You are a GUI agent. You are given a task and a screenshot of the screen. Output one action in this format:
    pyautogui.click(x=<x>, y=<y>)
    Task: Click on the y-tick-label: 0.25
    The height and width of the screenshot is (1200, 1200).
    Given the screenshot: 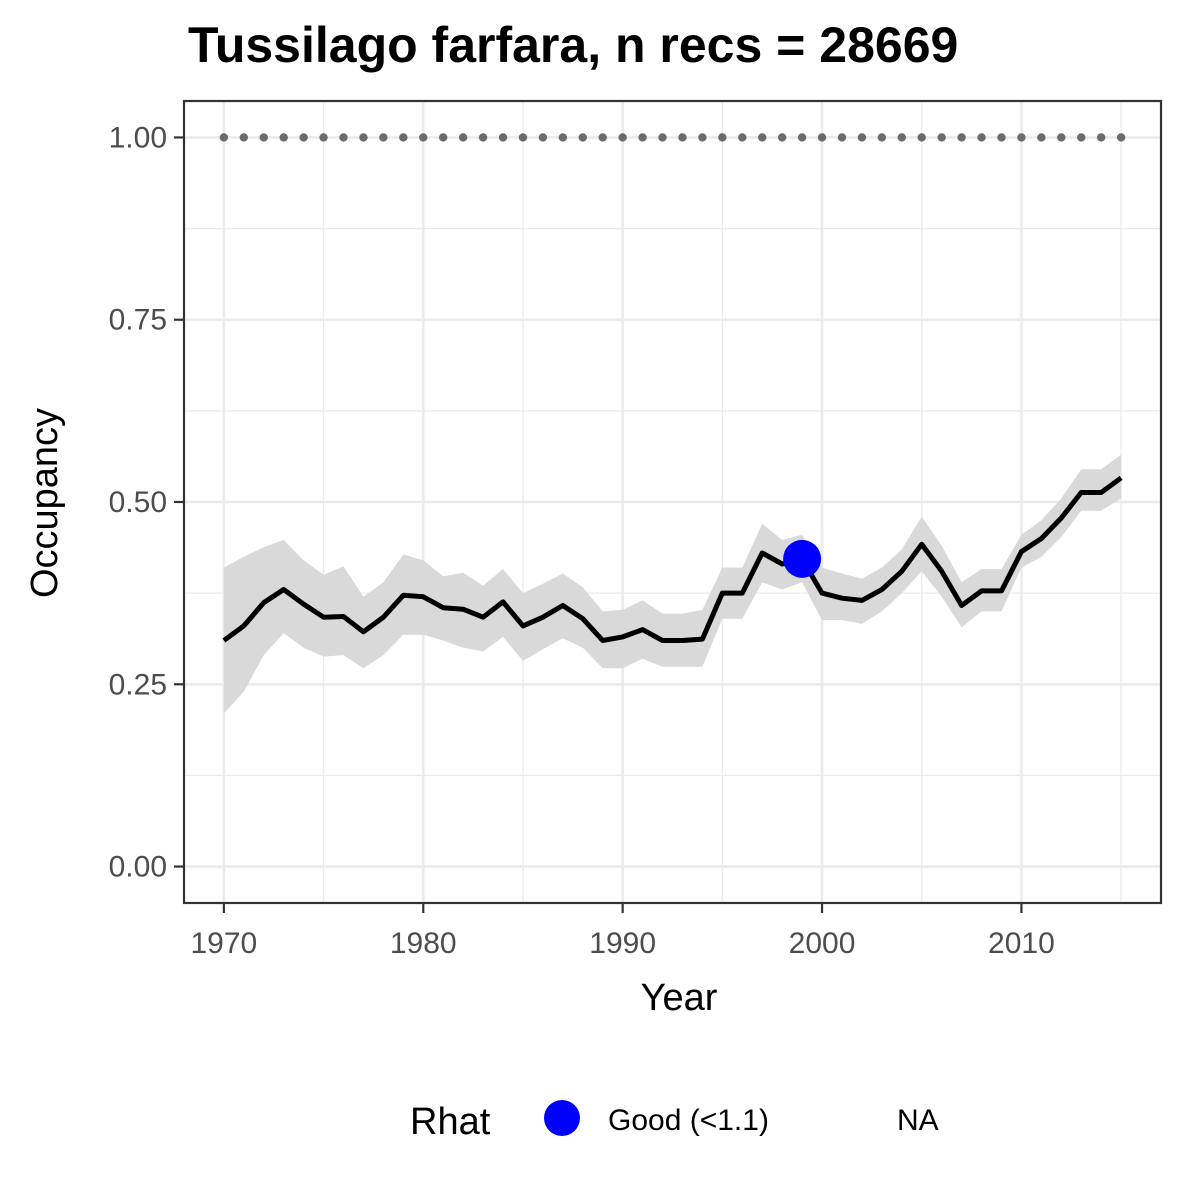 What is the action you would take?
    pyautogui.click(x=138, y=684)
    